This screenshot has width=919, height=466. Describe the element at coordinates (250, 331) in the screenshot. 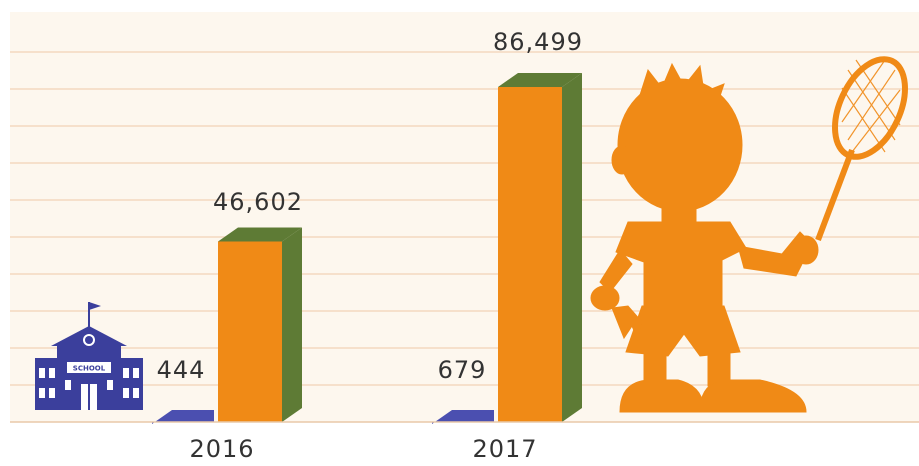

I see `bar-large-2016` at that location.